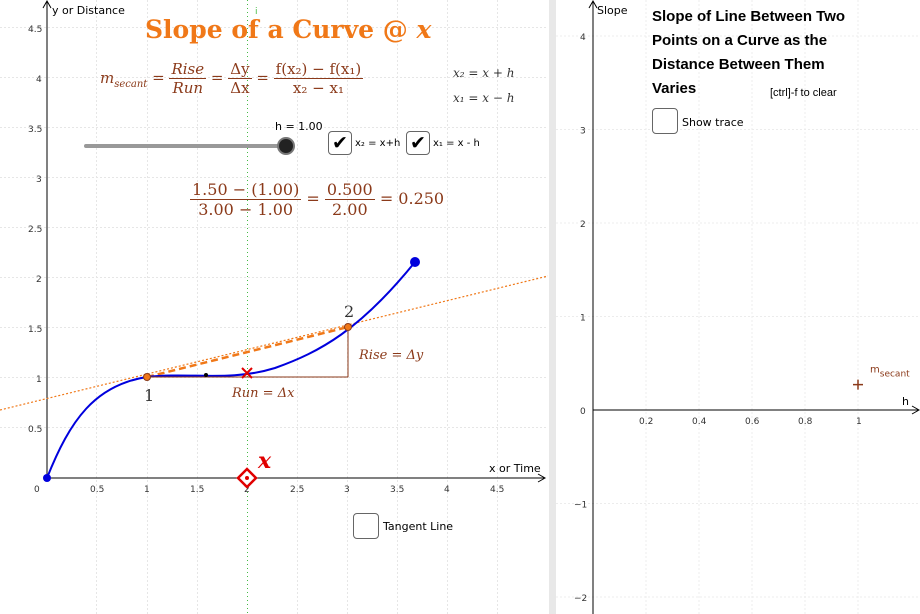  Describe the element at coordinates (580, 506) in the screenshot. I see `right-y-tick-label: −1` at that location.